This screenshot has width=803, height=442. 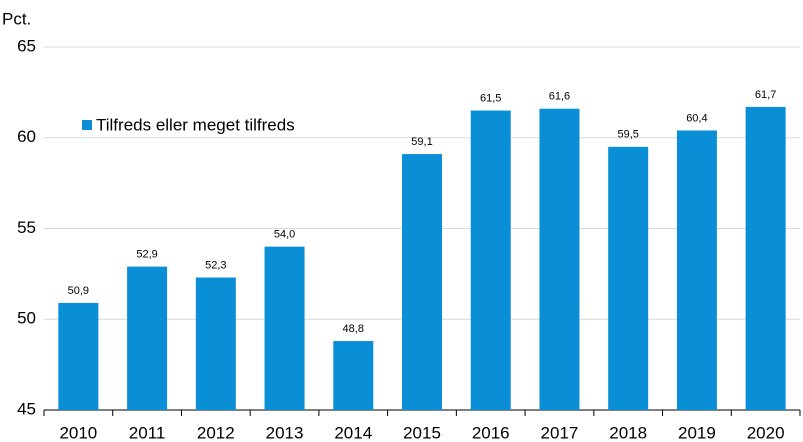 I want to click on y-tick-label: 55, so click(x=26, y=227).